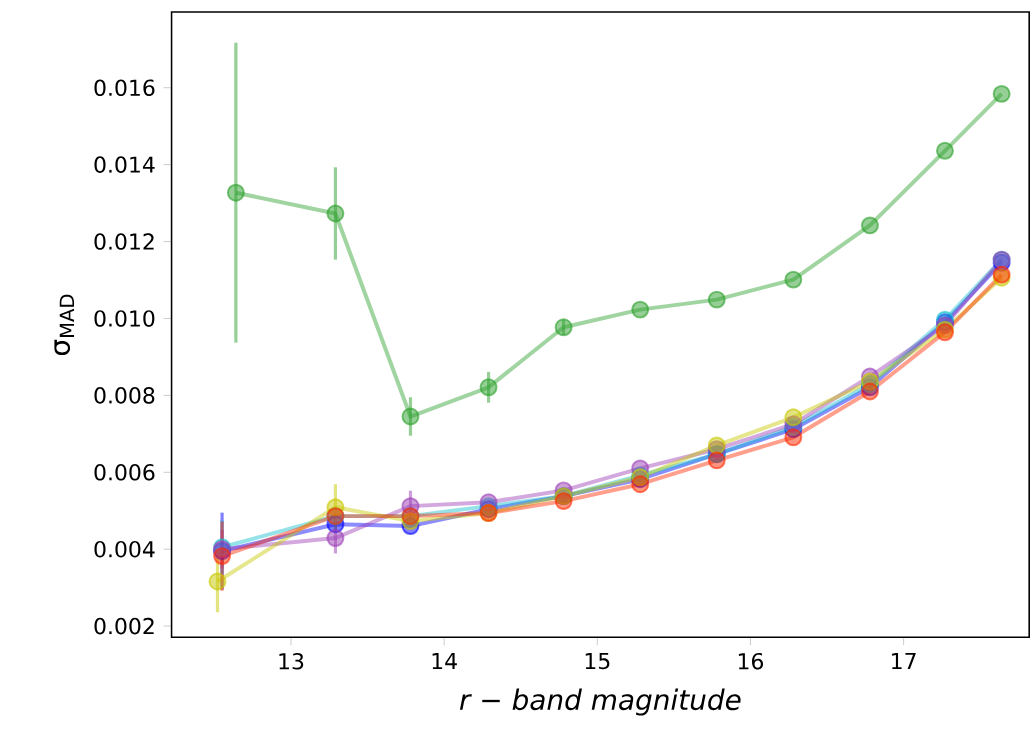 The image size is (1030, 742). What do you see at coordinates (124, 88) in the screenshot?
I see `y-tick-label: 0.016` at bounding box center [124, 88].